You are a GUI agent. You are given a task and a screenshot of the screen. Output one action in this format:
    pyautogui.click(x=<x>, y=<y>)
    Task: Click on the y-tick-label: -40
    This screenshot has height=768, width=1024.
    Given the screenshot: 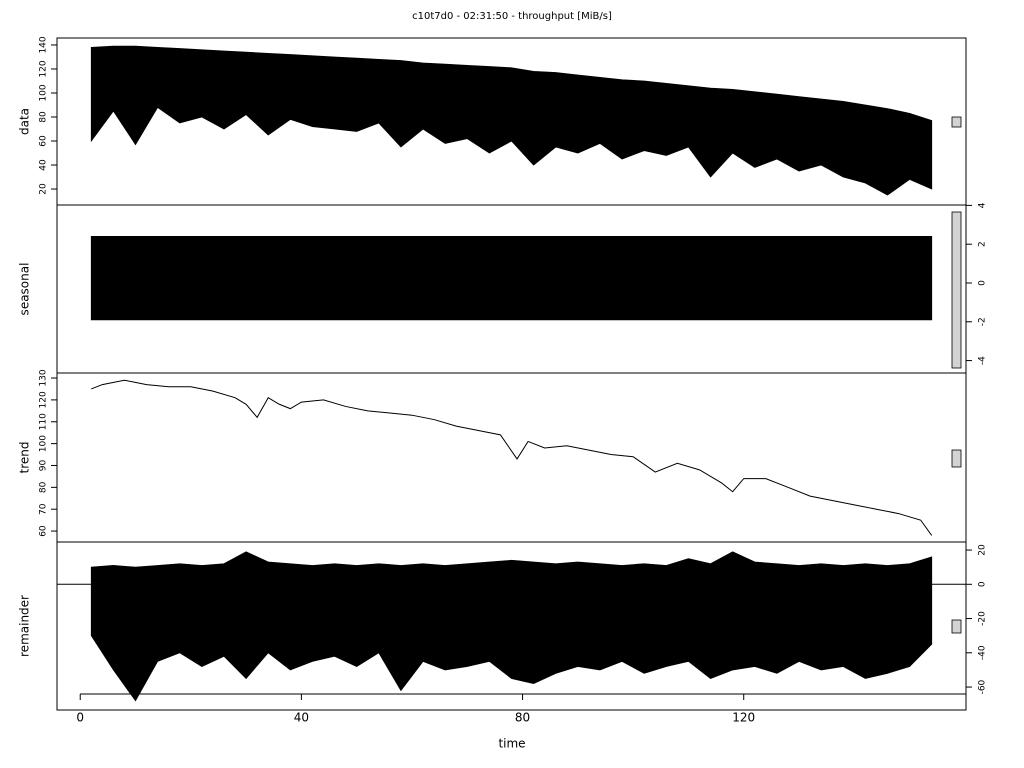 What is the action you would take?
    pyautogui.click(x=983, y=652)
    